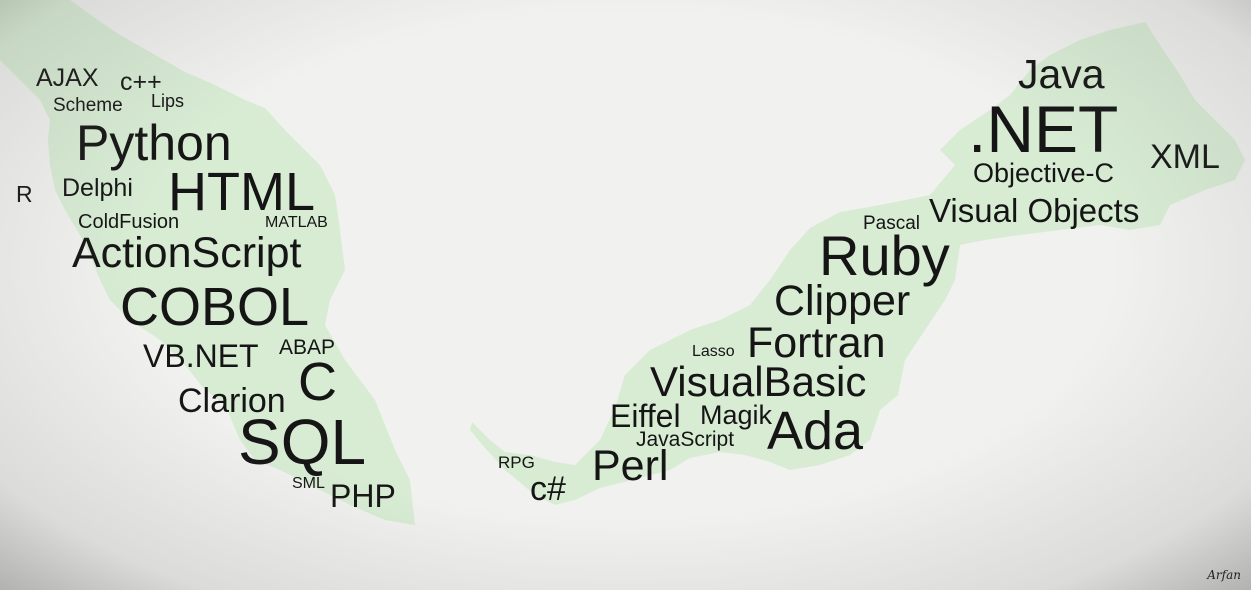 Image resolution: width=1251 pixels, height=590 pixels. Describe the element at coordinates (24, 194) in the screenshot. I see `word-r: R` at that location.